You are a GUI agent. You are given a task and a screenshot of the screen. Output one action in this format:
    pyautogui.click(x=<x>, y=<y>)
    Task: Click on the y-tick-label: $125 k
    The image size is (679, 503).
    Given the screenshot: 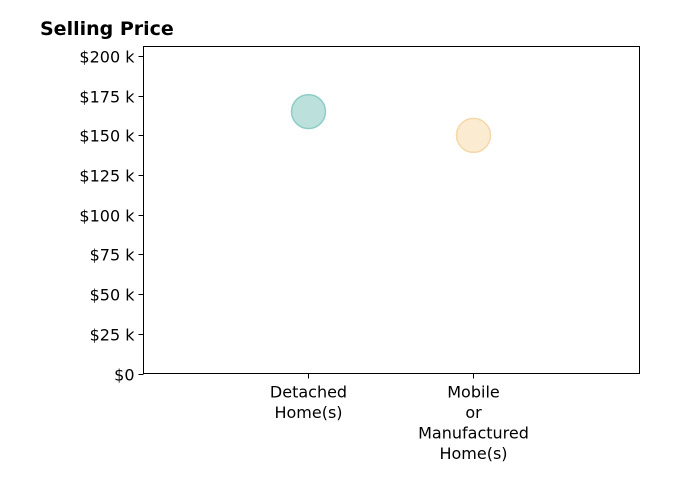 What is the action you would take?
    pyautogui.click(x=107, y=176)
    